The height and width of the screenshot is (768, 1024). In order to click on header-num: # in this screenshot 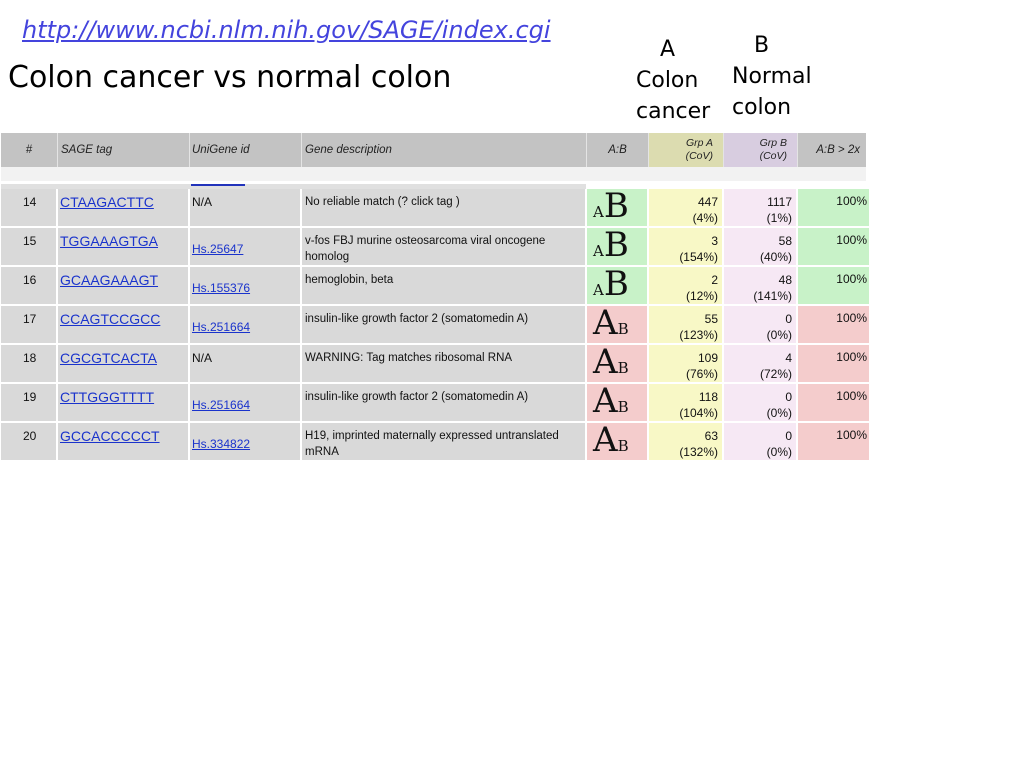, I will do `click(29, 150)`.